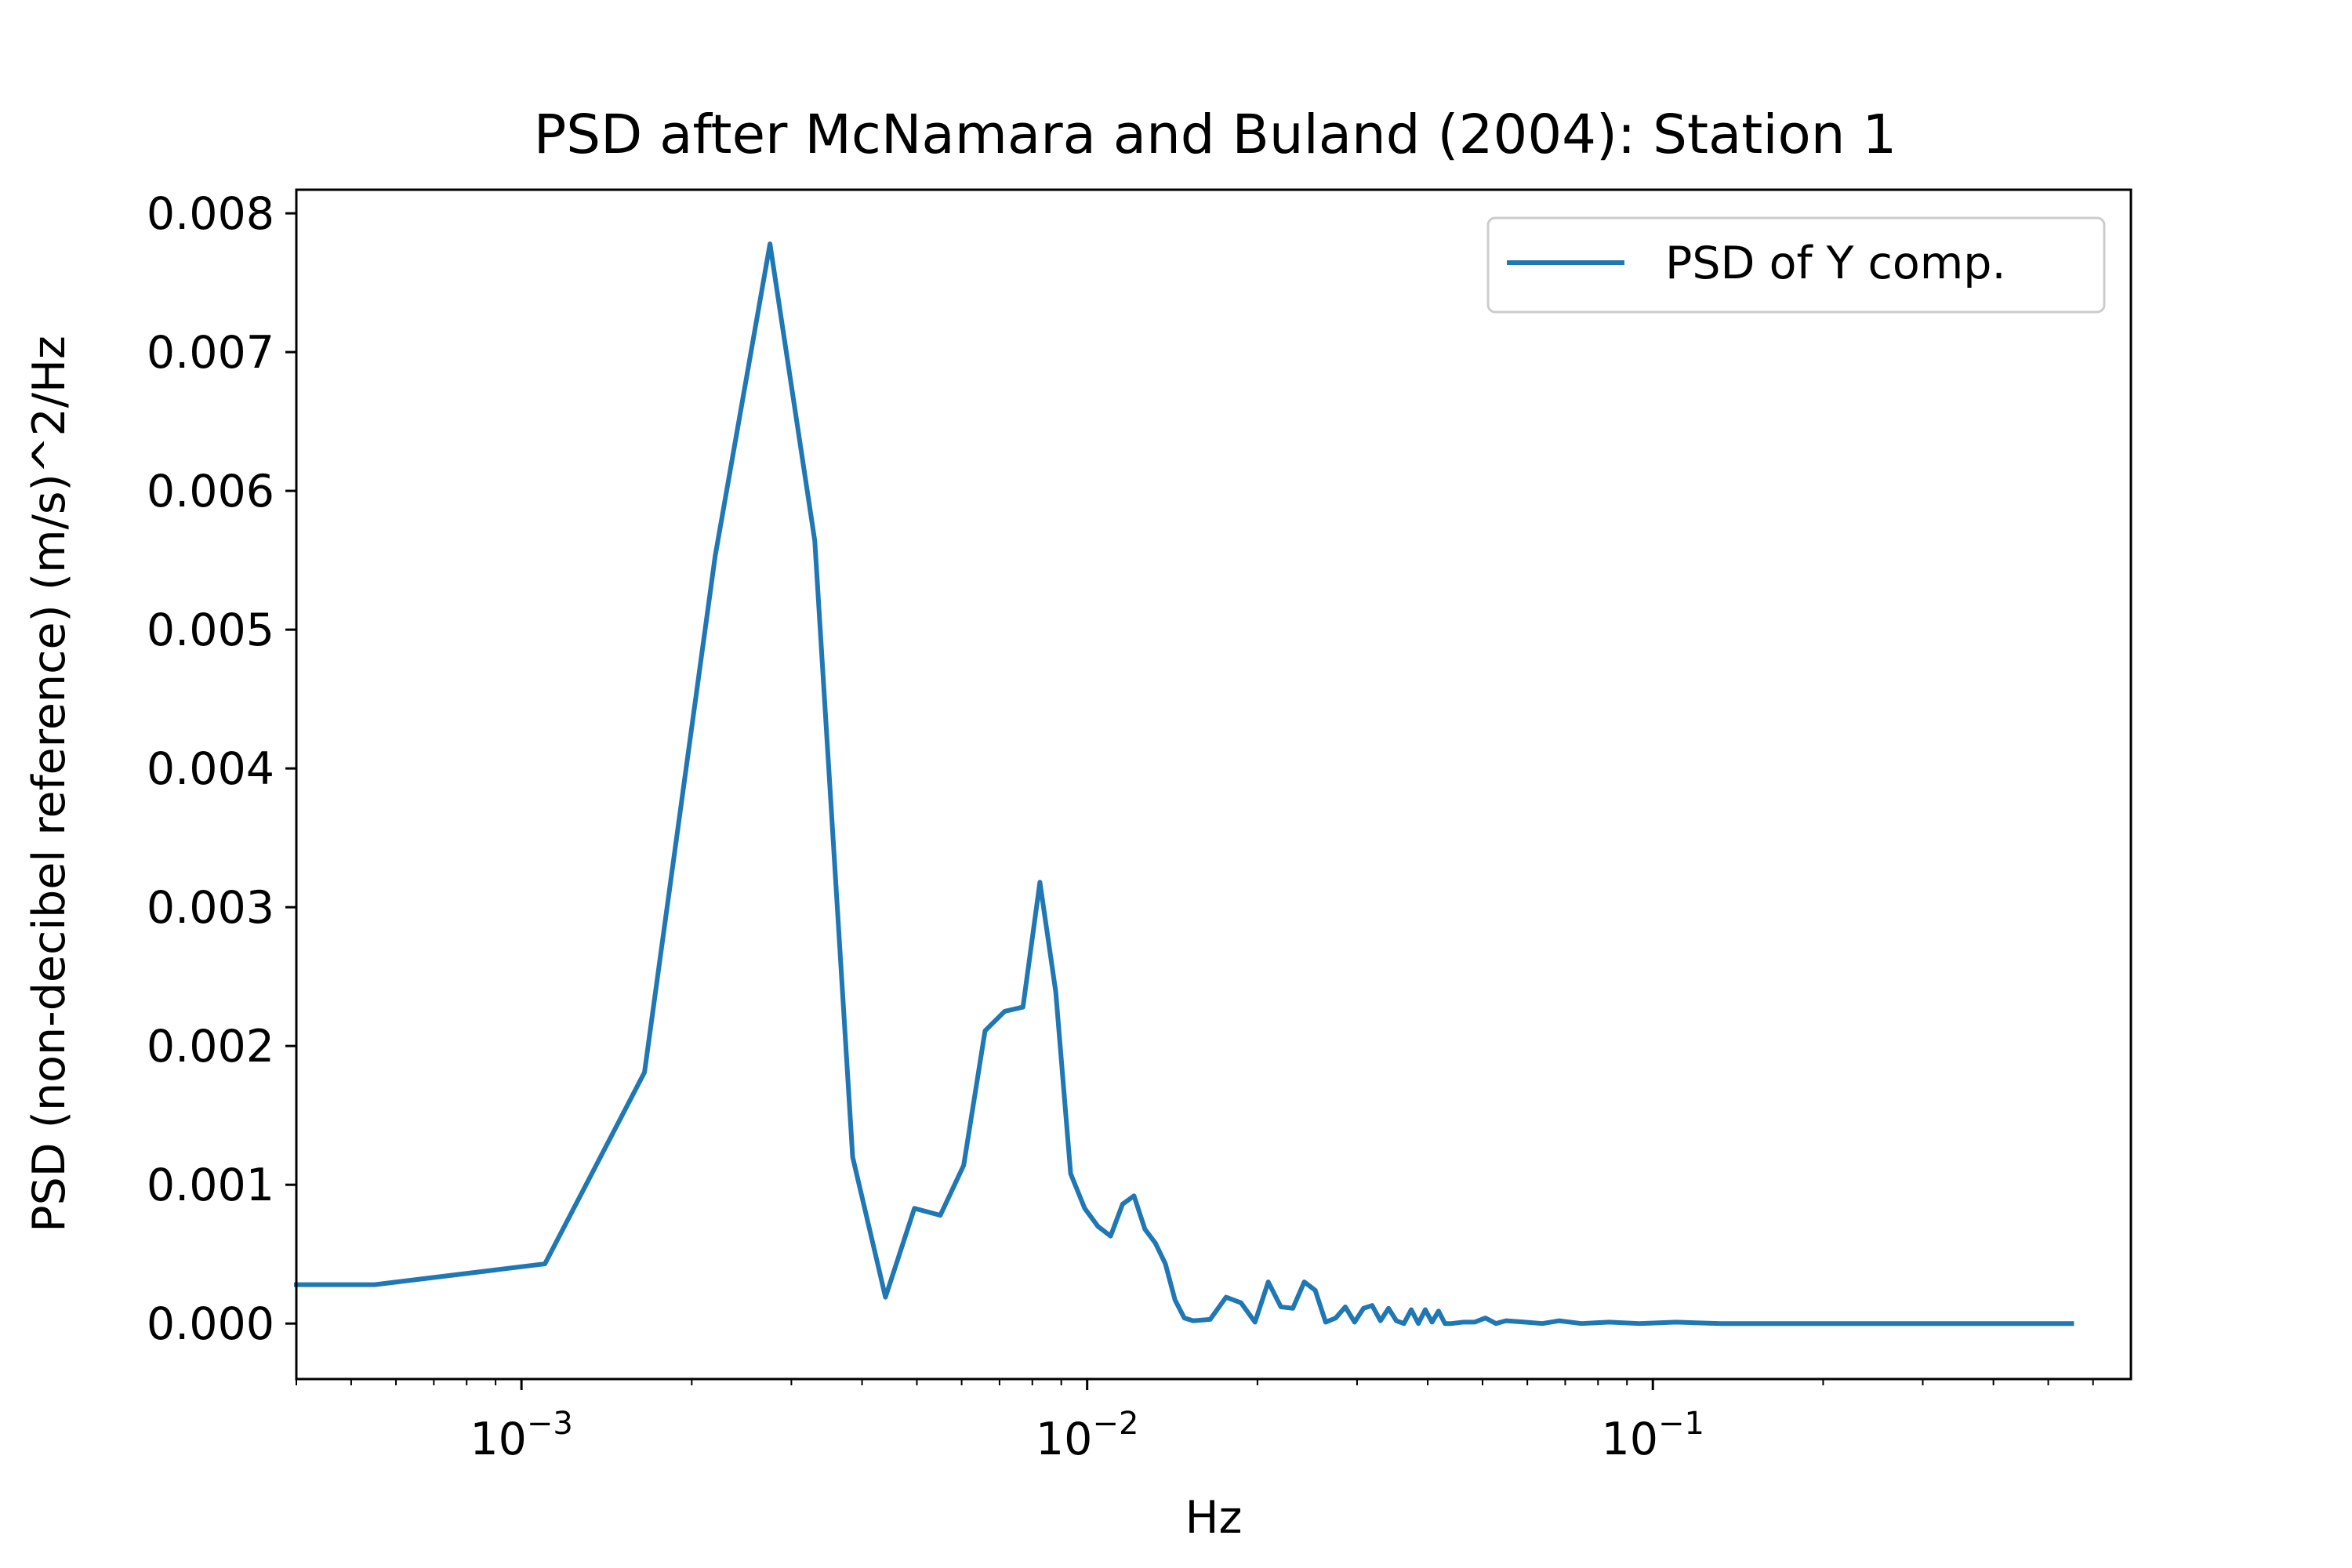  Describe the element at coordinates (1087, 1435) in the screenshot. I see `x-tick-label: 10⁻²` at that location.